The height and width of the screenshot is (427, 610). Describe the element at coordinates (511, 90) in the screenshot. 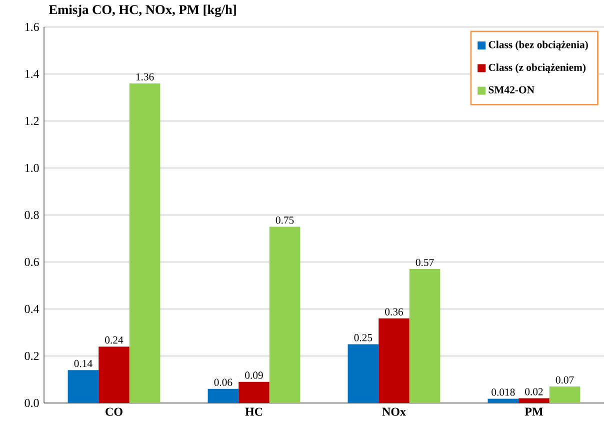

I see `legend-label: SM42-ON` at that location.